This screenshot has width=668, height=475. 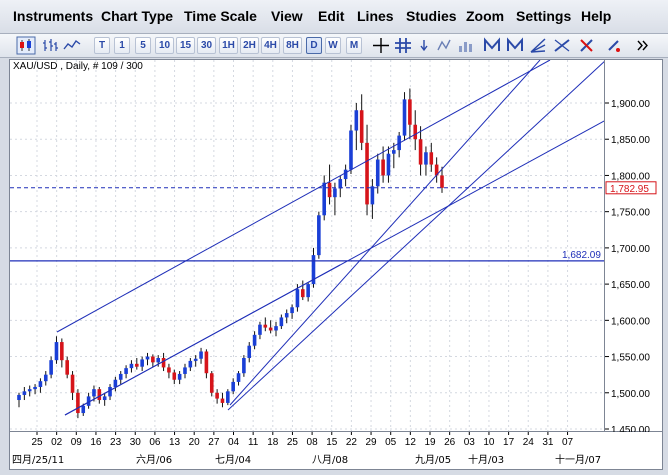 I want to click on interval-button-t: T, so click(x=102, y=45).